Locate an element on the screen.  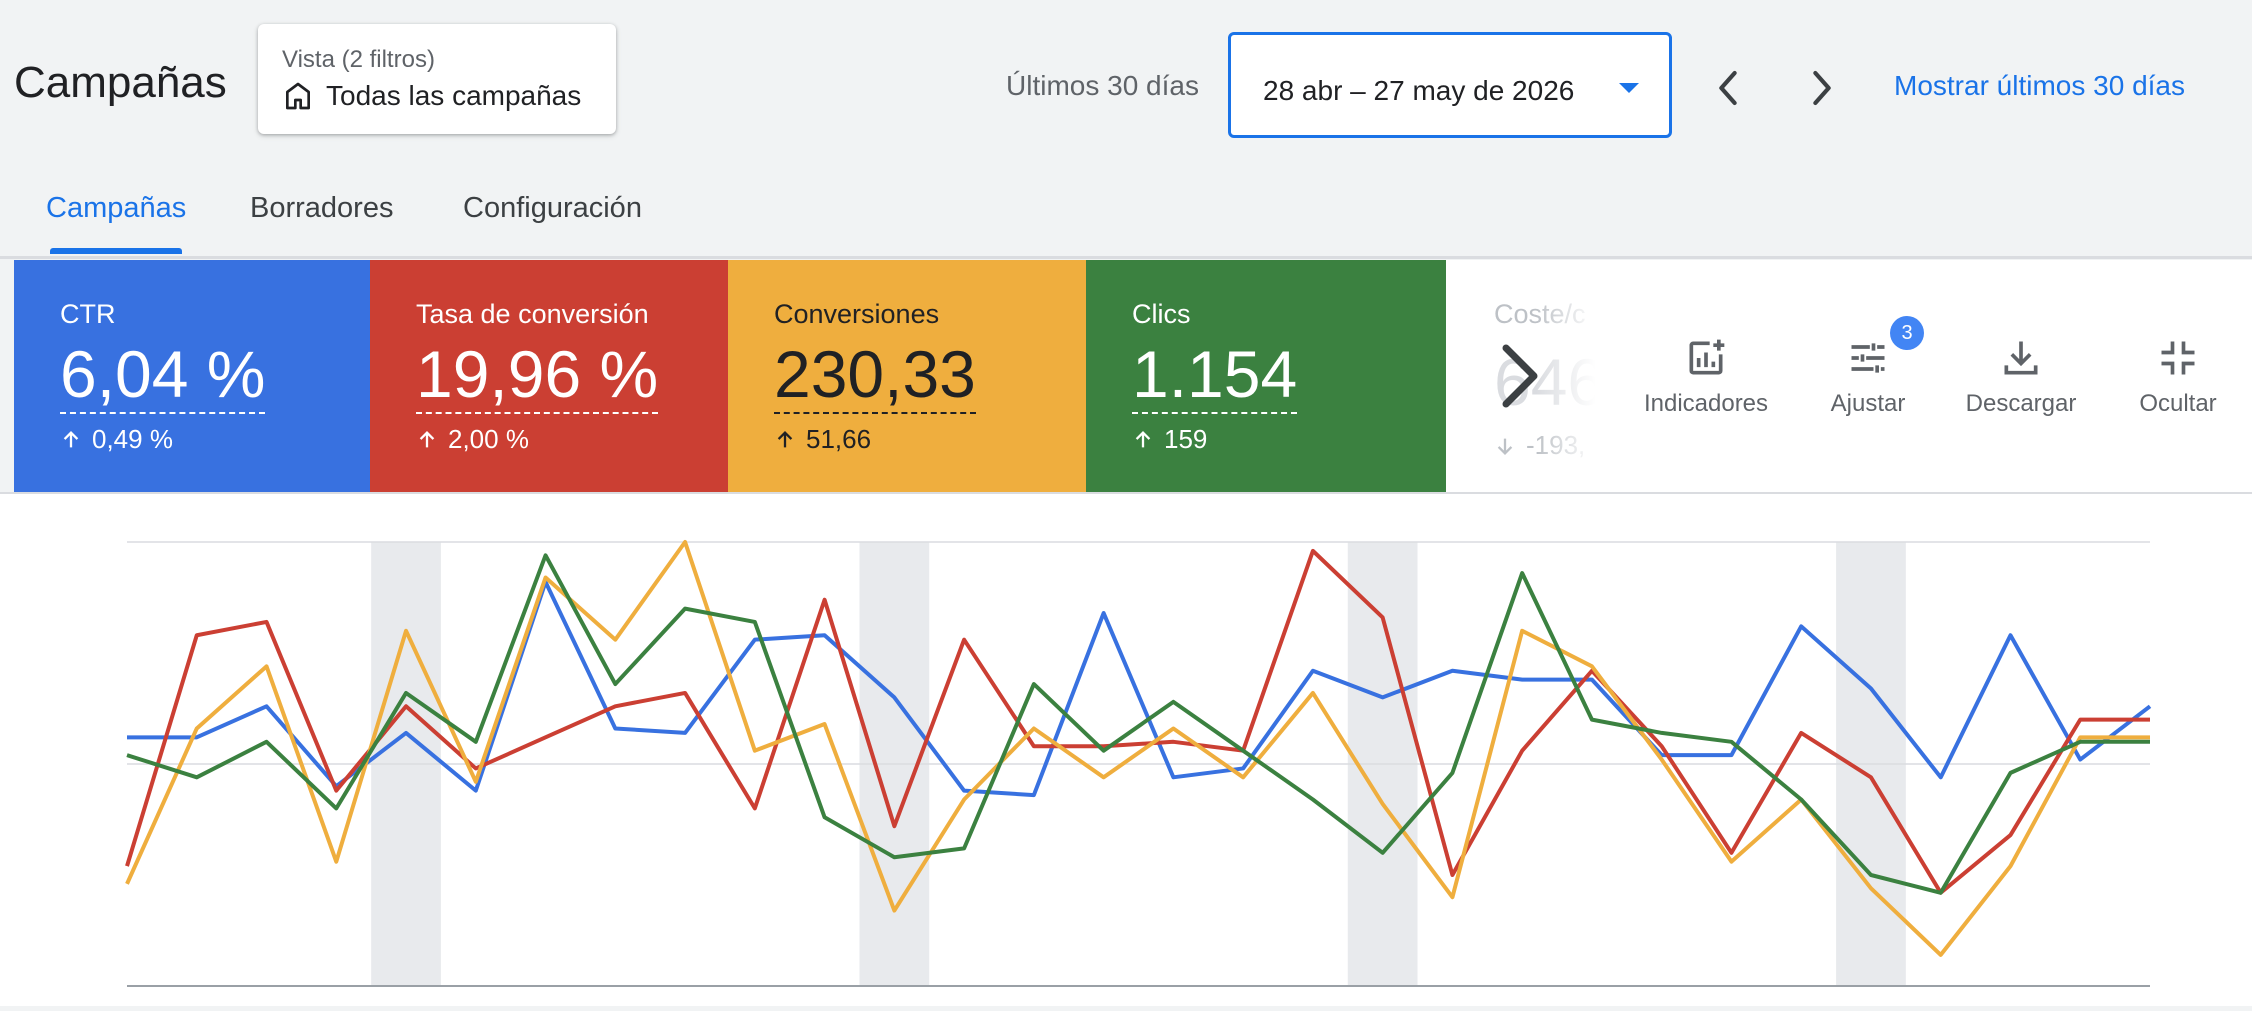
ocultar-button: Ocultar is located at coordinates (2178, 377).